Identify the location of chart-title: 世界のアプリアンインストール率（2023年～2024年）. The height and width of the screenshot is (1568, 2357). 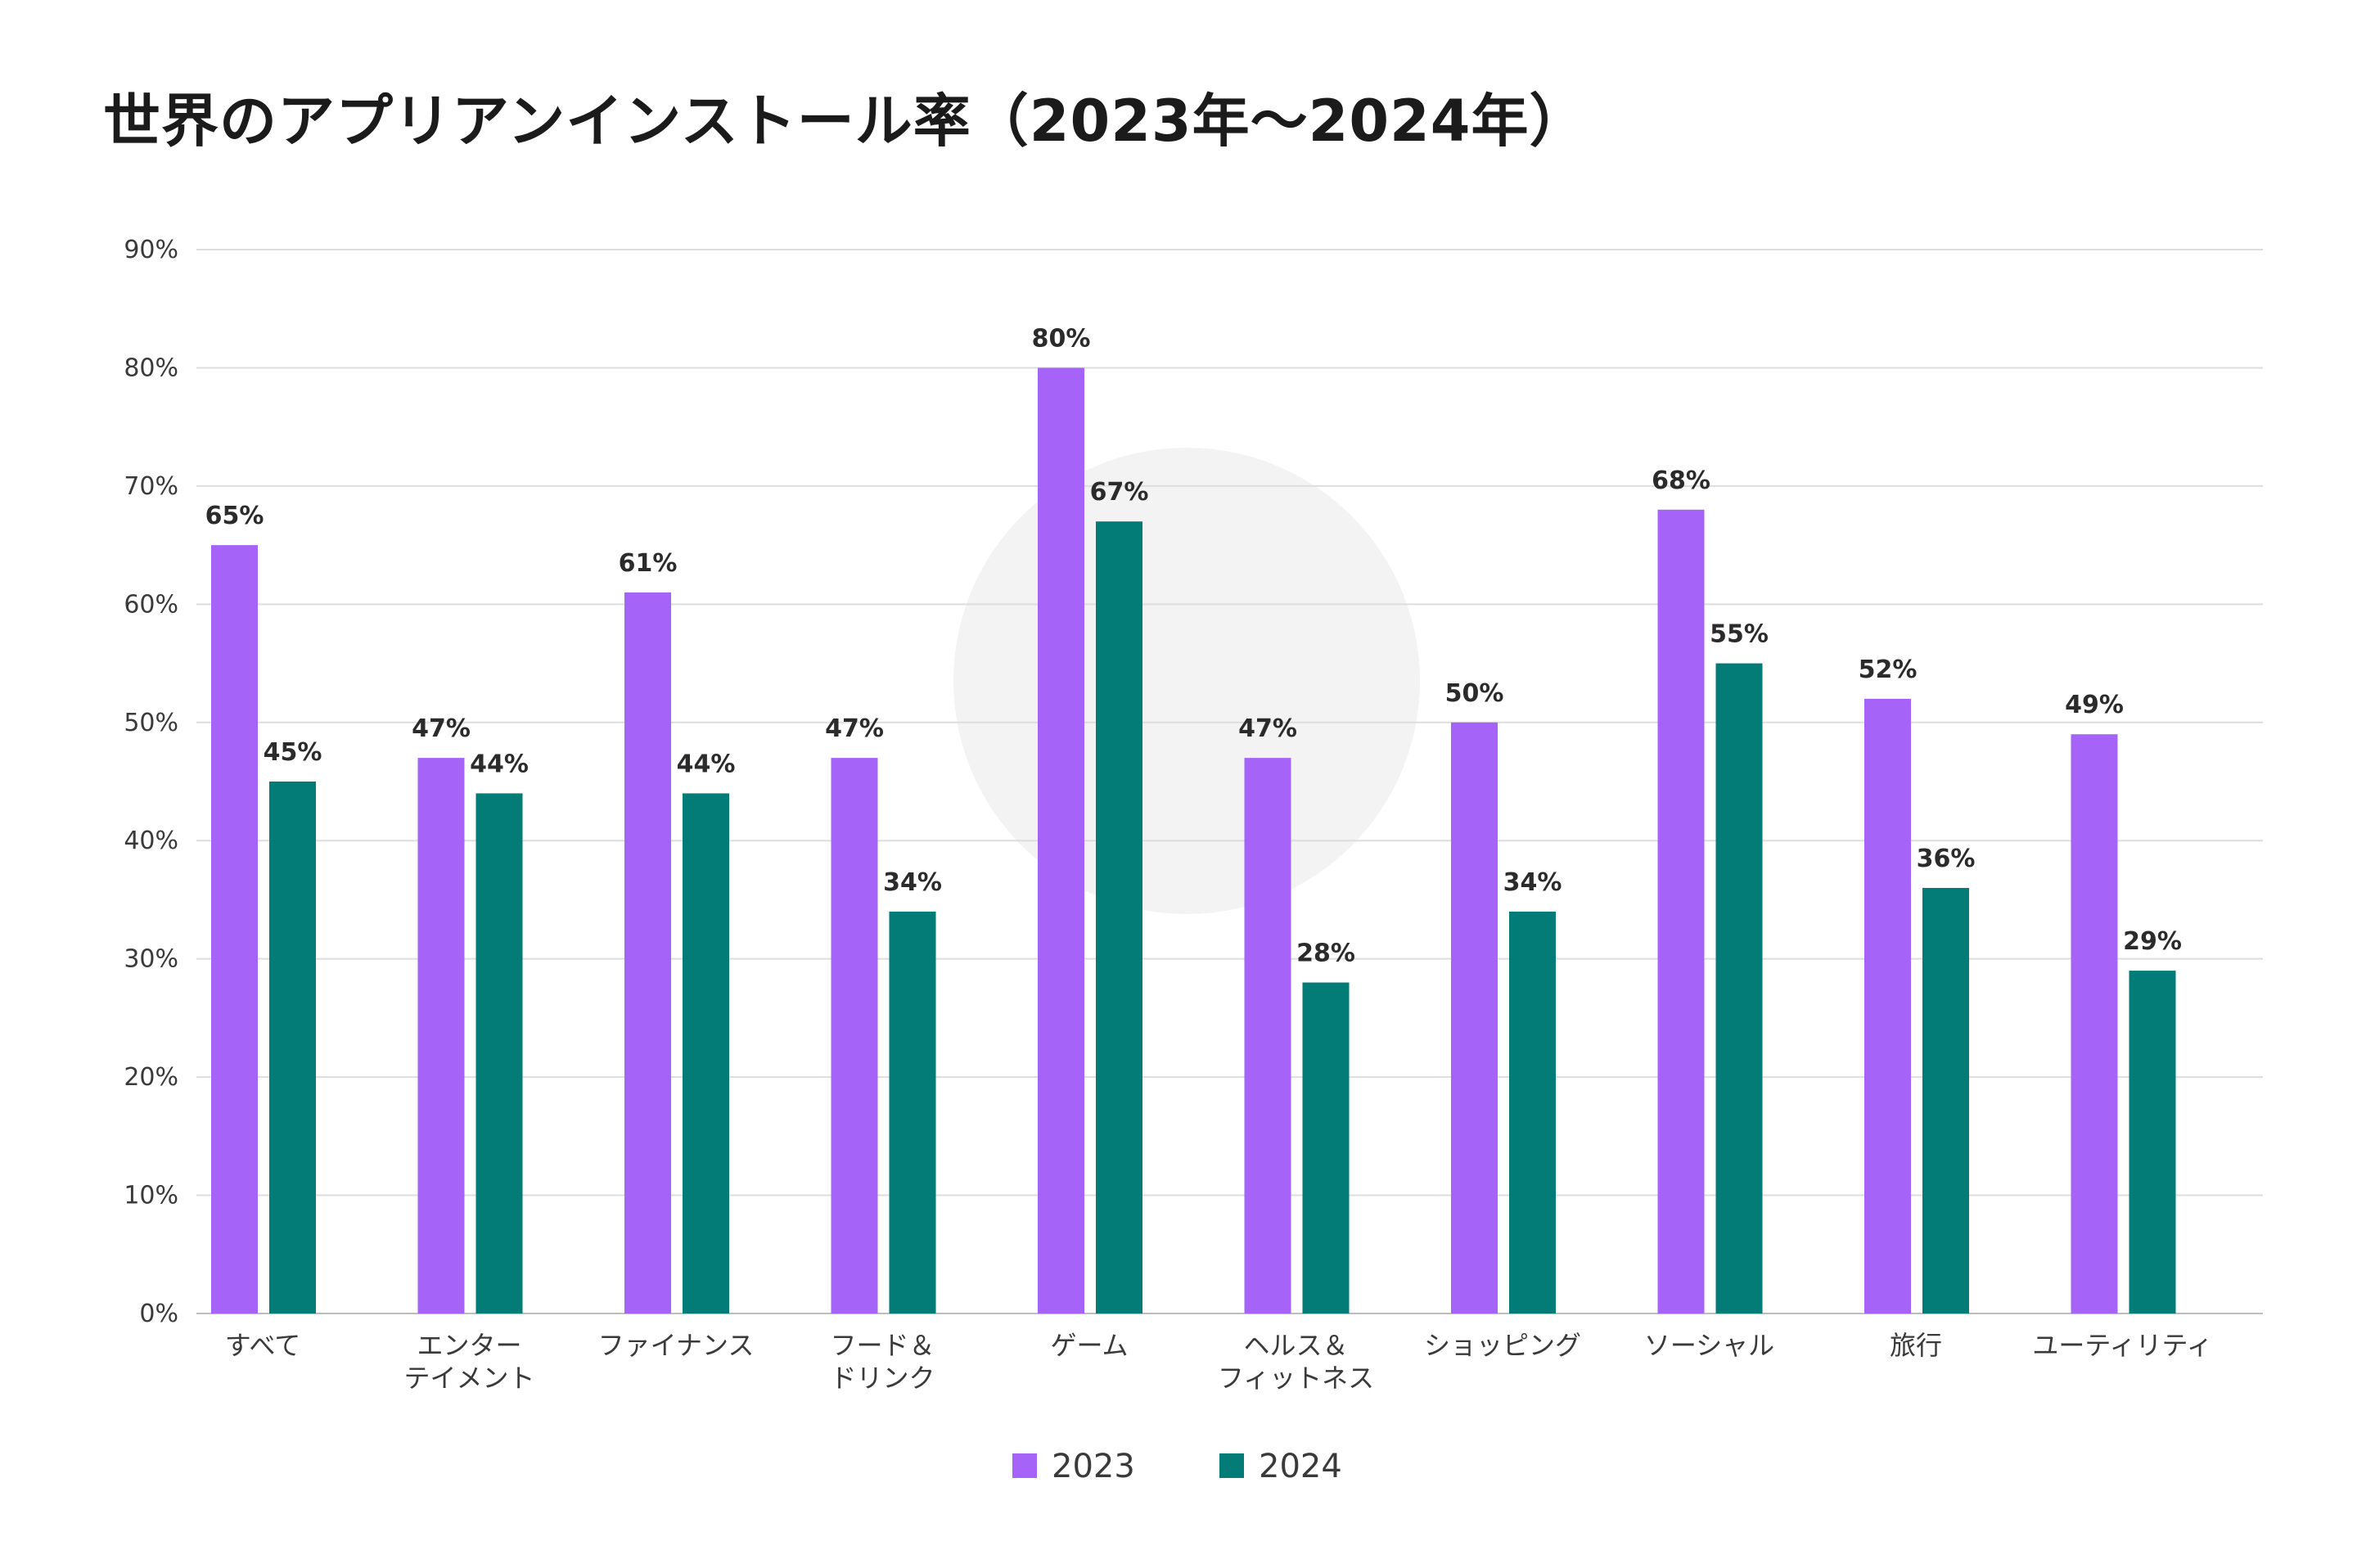
(845, 121).